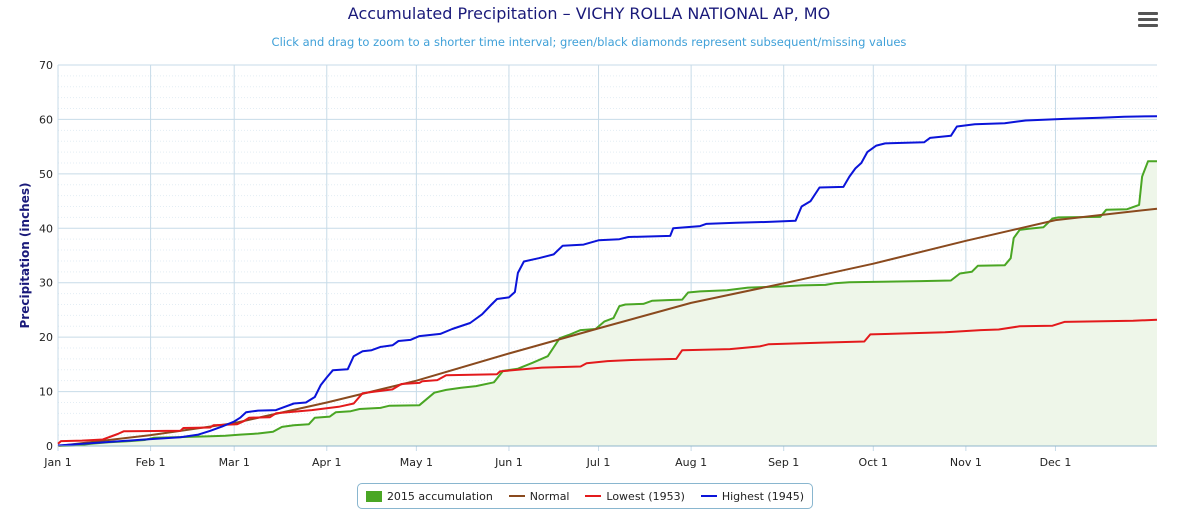 The image size is (1178, 517). What do you see at coordinates (46, 337) in the screenshot?
I see `y-tick-label: 20` at bounding box center [46, 337].